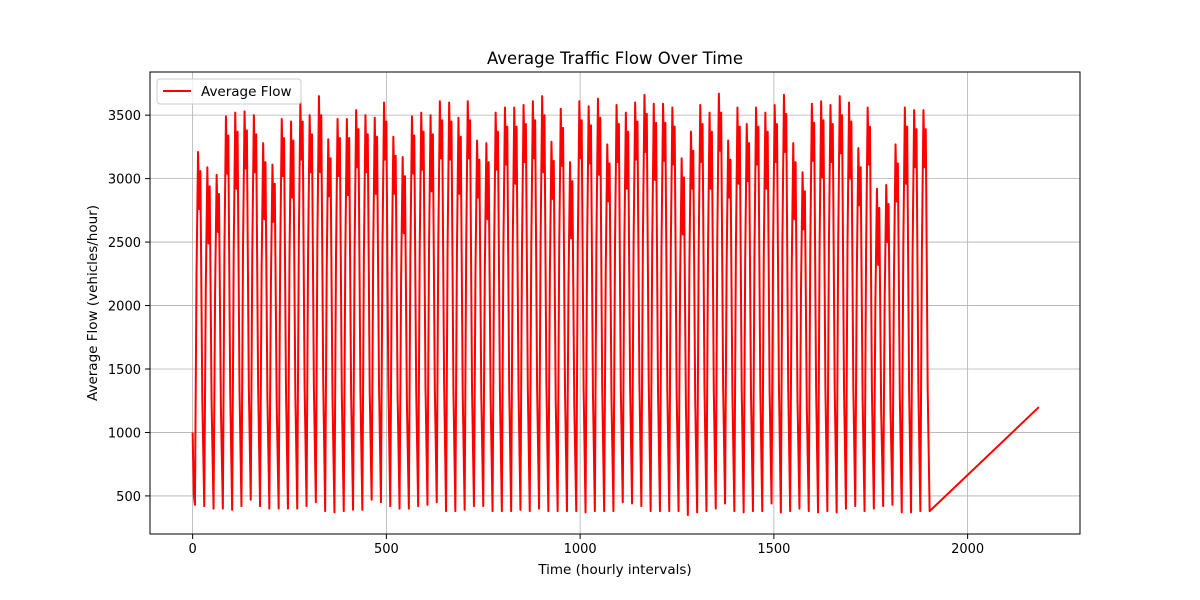 This screenshot has width=1200, height=600. Describe the element at coordinates (967, 549) in the screenshot. I see `x-tick-label: 2000` at that location.